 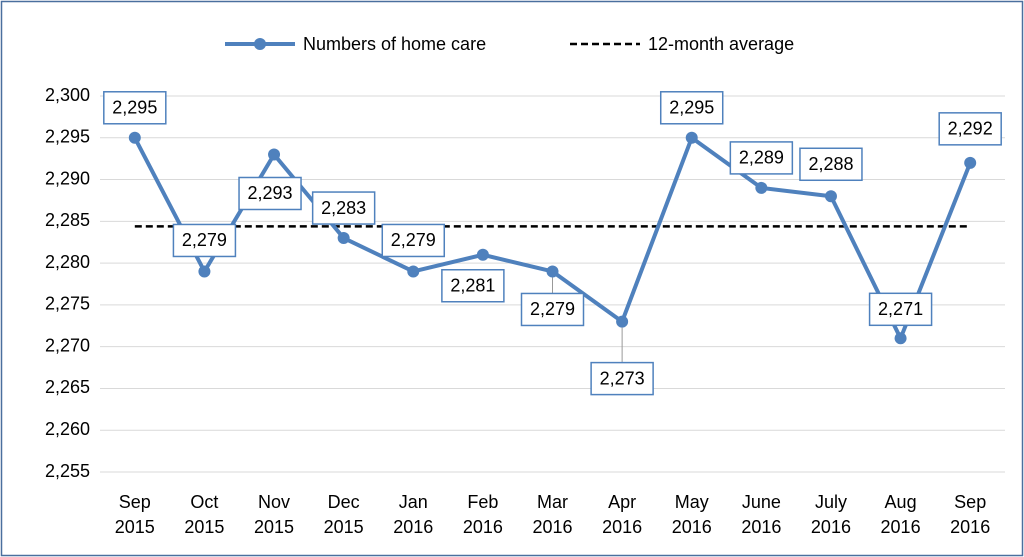 What do you see at coordinates (343, 514) in the screenshot?
I see `x-tick-label: Dec 2015` at bounding box center [343, 514].